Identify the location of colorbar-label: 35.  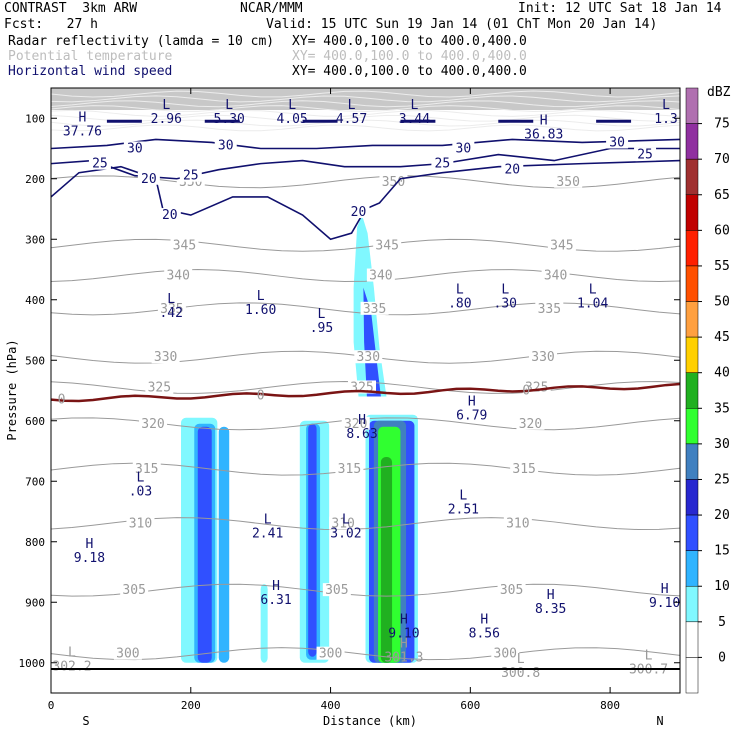
(722, 408).